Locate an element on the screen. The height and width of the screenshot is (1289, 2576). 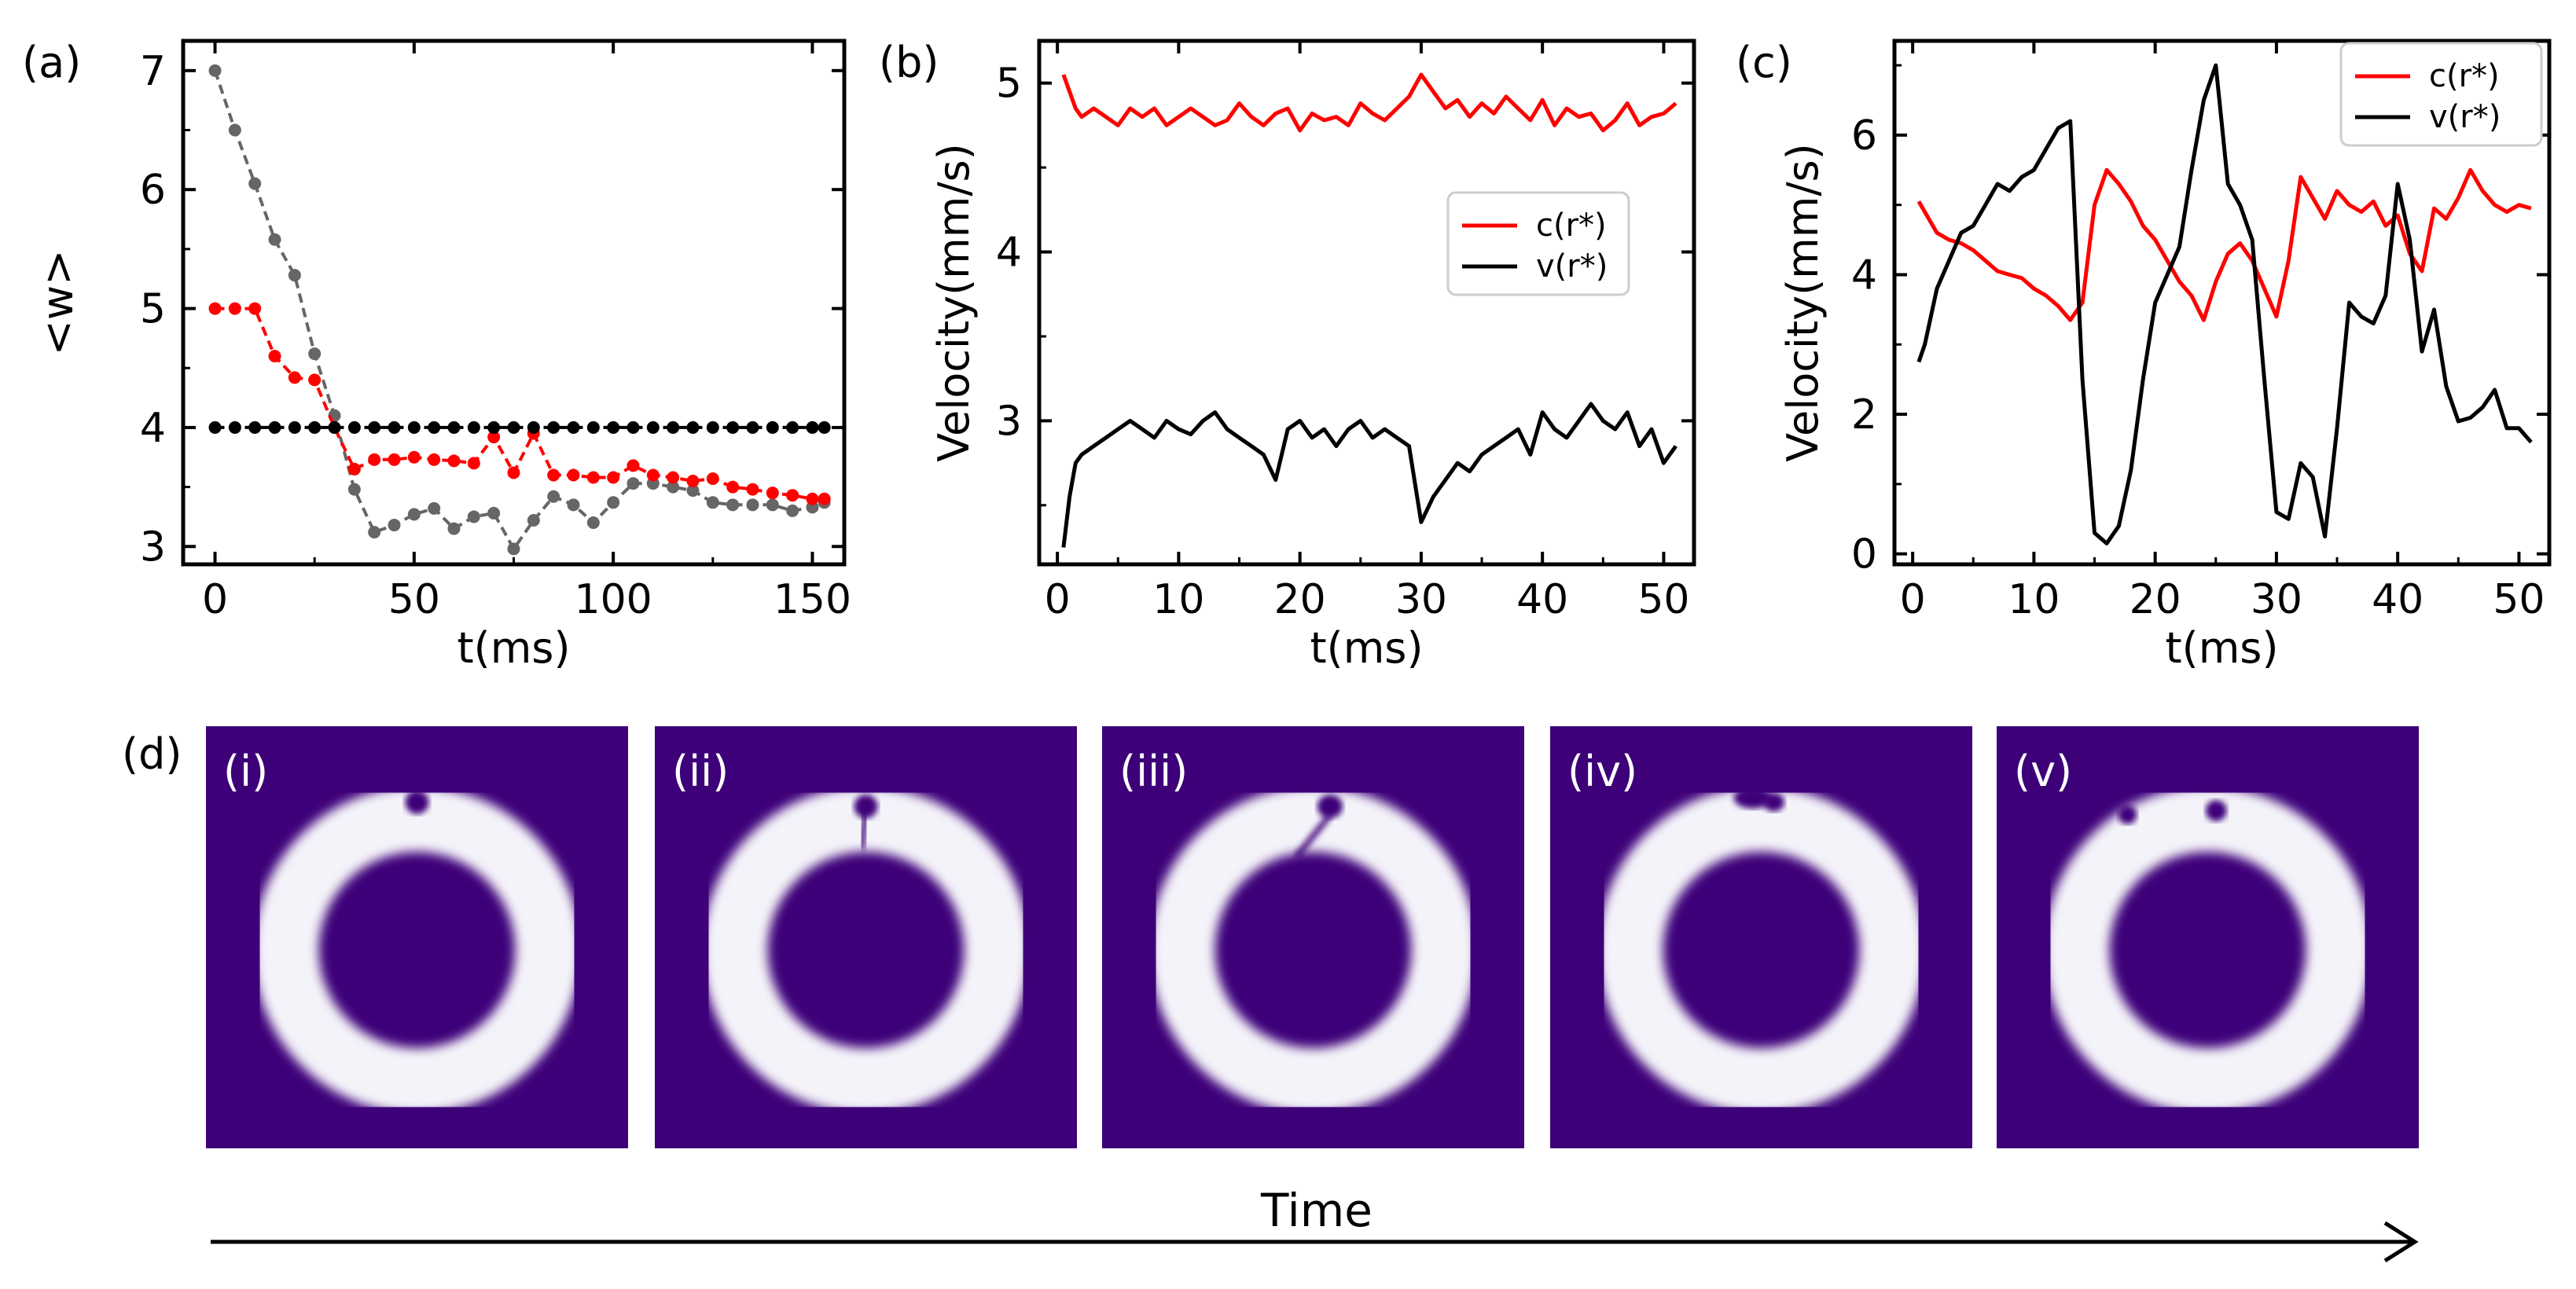
time-arrow-head is located at coordinates (2401, 1242).